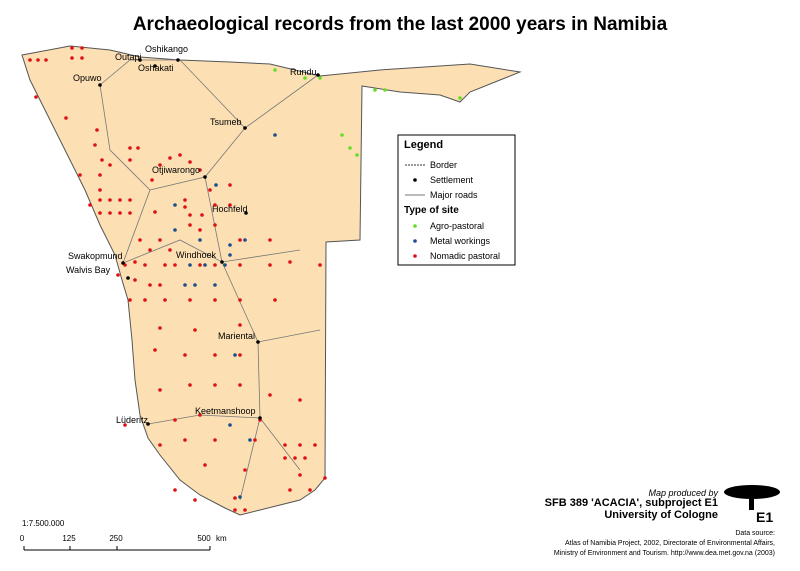 The height and width of the screenshot is (571, 800). I want to click on source-title: Data source:, so click(755, 533).